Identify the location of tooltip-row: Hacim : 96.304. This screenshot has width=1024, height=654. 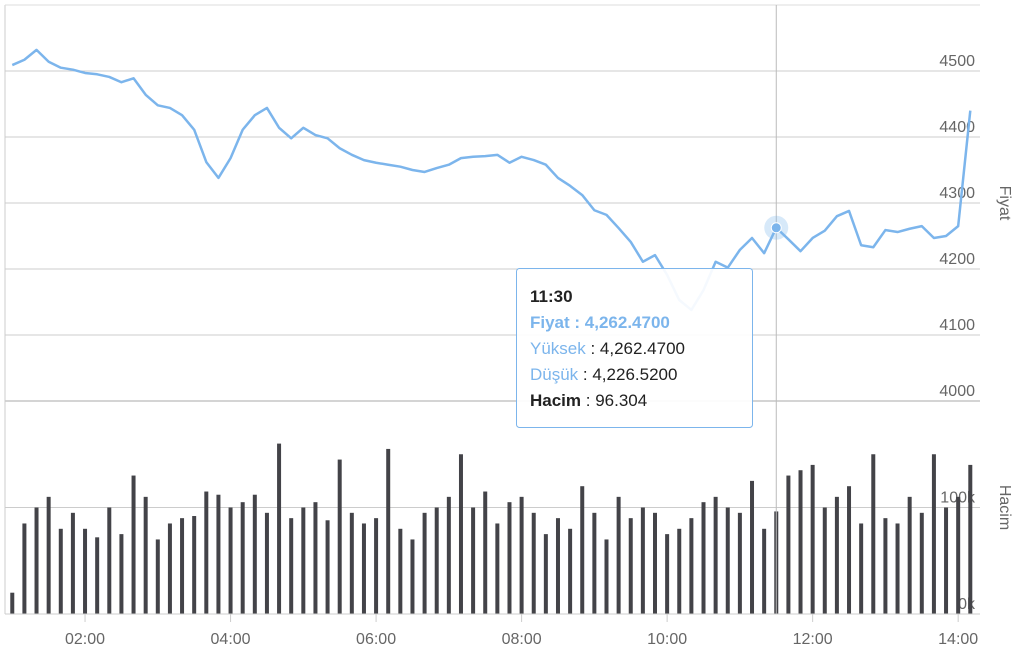
(588, 400).